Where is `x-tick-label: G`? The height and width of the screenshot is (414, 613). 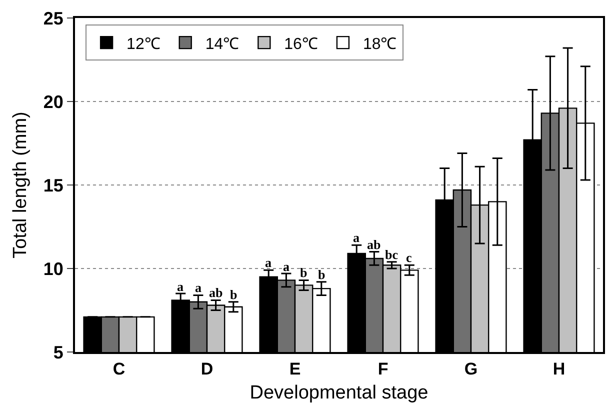 x-tick-label: G is located at coordinates (471, 368).